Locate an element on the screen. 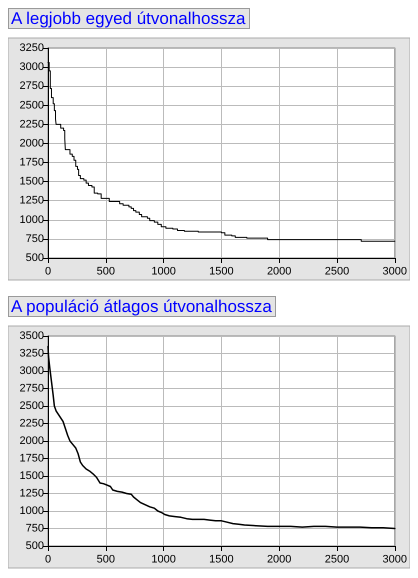 The height and width of the screenshot is (578, 418). y-tick-label: 3500 is located at coordinates (32, 336).